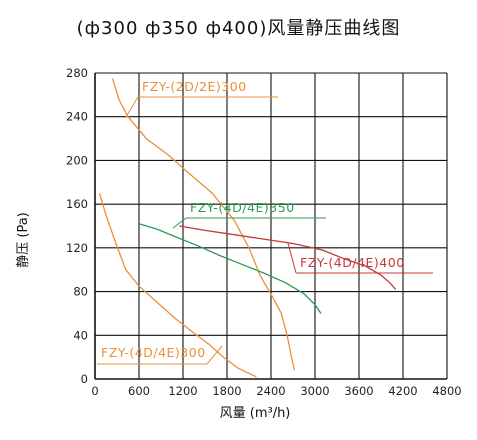 The image size is (477, 440). What do you see at coordinates (446, 391) in the screenshot?
I see `x-tick-label: 4800` at bounding box center [446, 391].